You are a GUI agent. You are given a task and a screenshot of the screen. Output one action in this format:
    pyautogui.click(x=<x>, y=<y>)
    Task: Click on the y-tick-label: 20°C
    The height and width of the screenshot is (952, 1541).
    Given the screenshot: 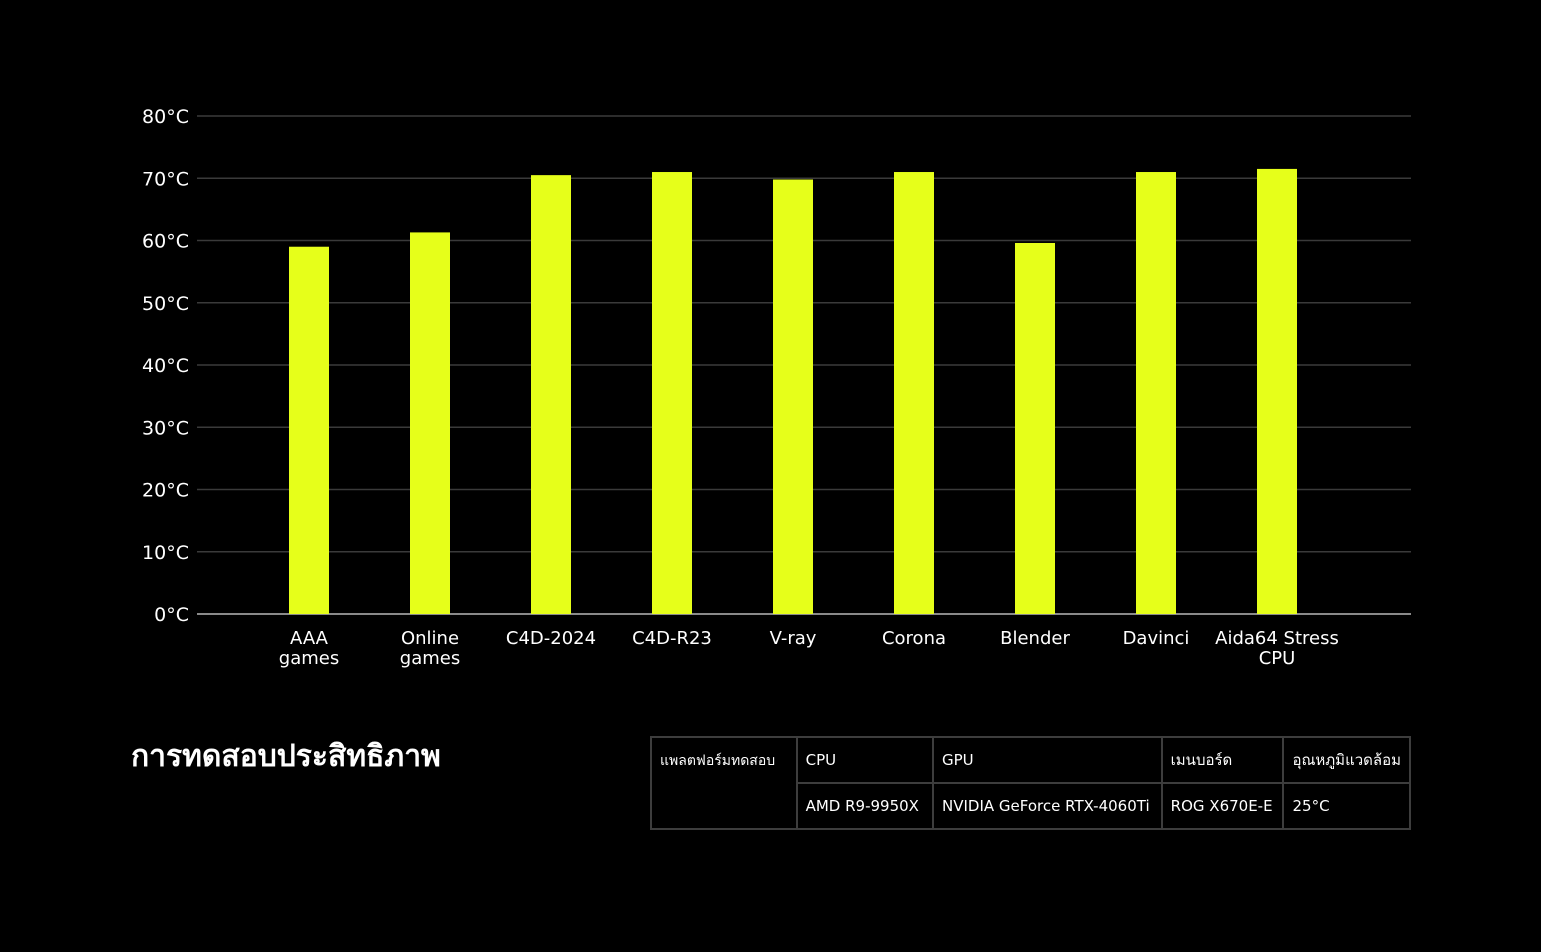 What is the action you would take?
    pyautogui.click(x=165, y=491)
    